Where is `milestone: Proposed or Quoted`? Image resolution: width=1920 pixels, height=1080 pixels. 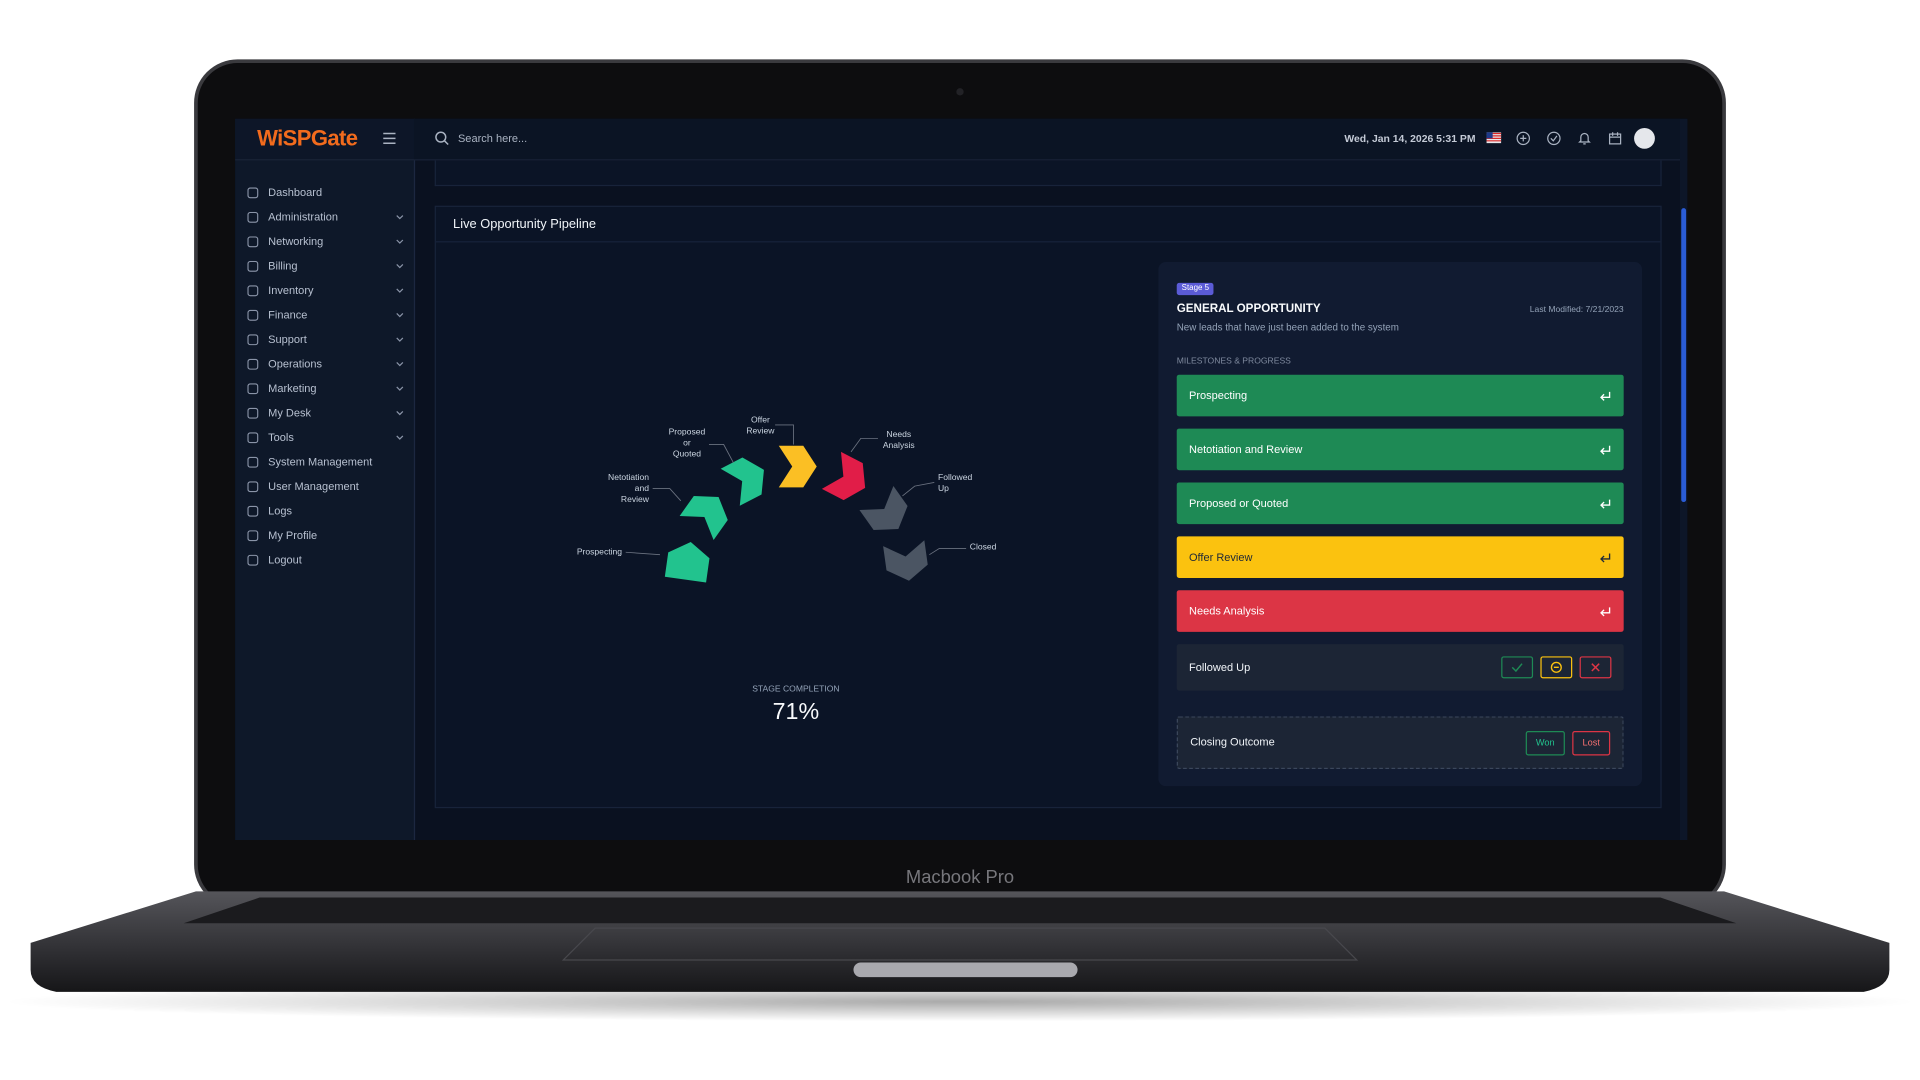 milestone: Proposed or Quoted is located at coordinates (1400, 503).